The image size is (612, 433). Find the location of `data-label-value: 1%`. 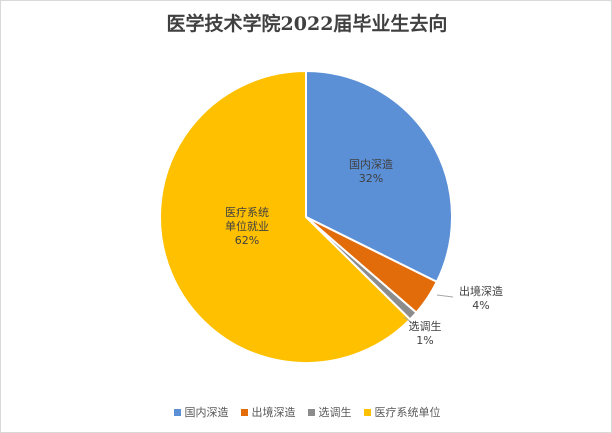

data-label-value: 1% is located at coordinates (424, 340).